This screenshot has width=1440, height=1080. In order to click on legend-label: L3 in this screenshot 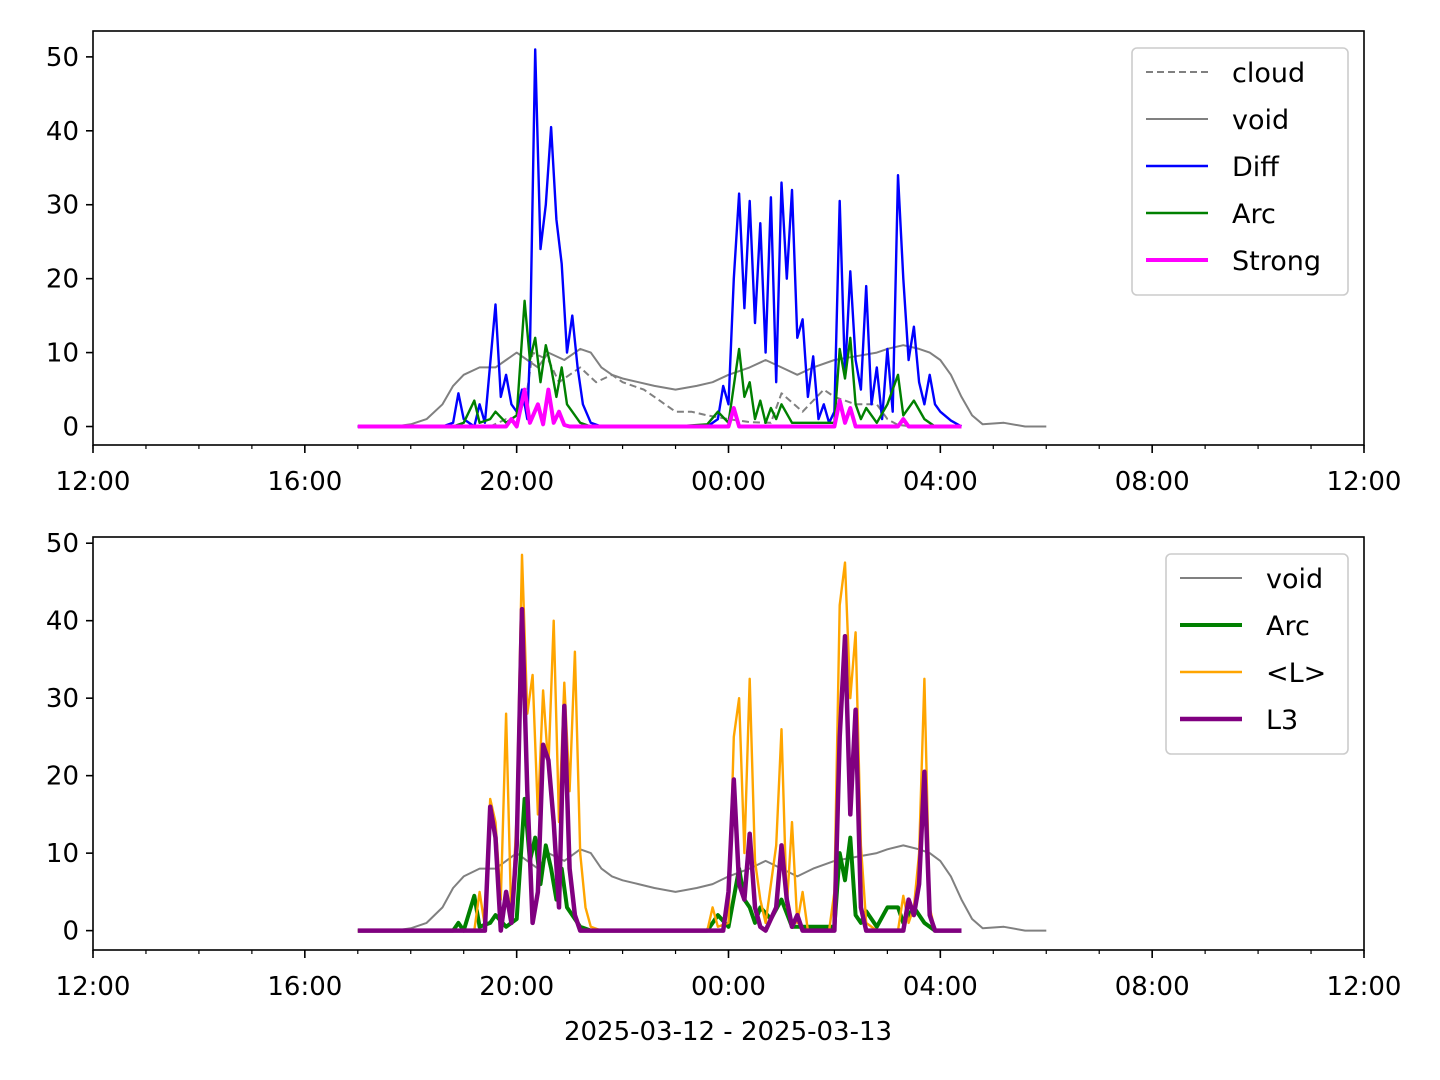, I will do `click(1282, 720)`.